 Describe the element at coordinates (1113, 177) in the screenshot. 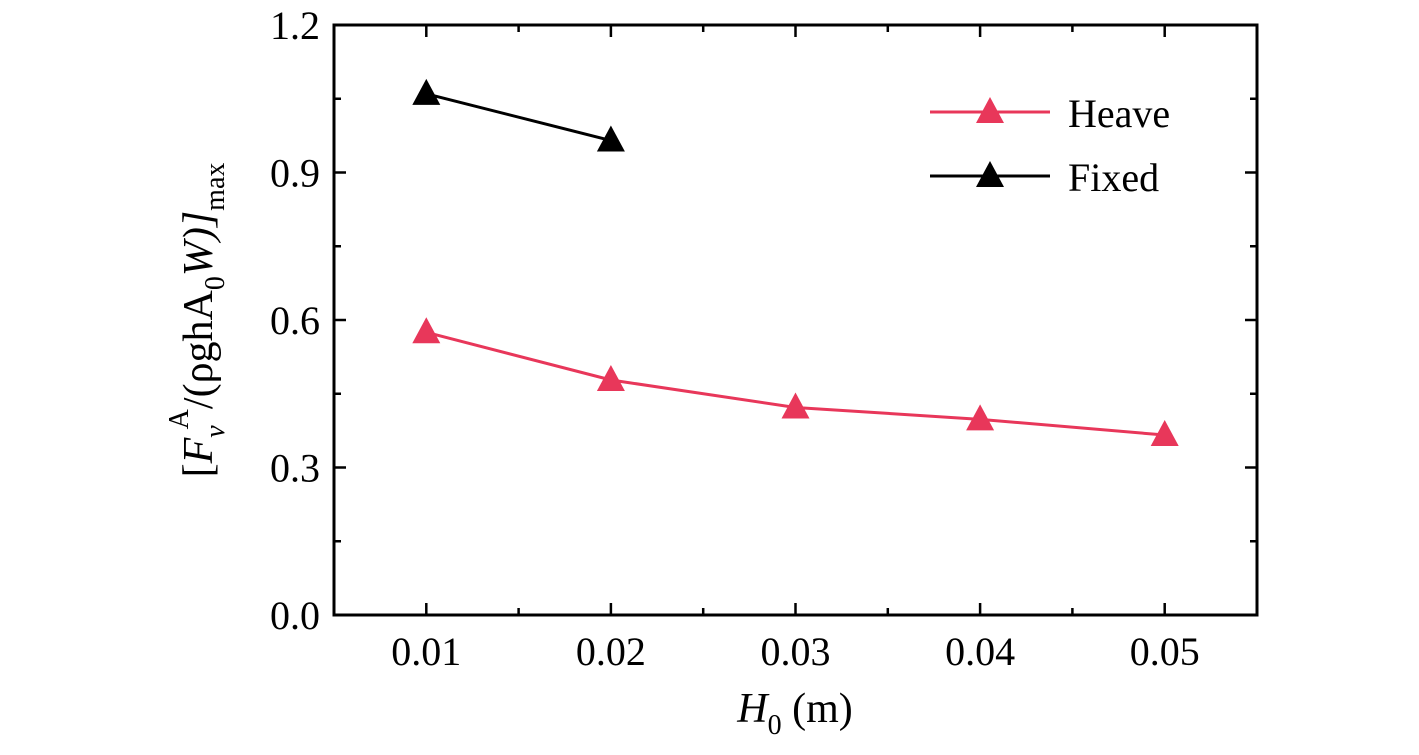

I see `legend-label-fixed: Fixed` at that location.